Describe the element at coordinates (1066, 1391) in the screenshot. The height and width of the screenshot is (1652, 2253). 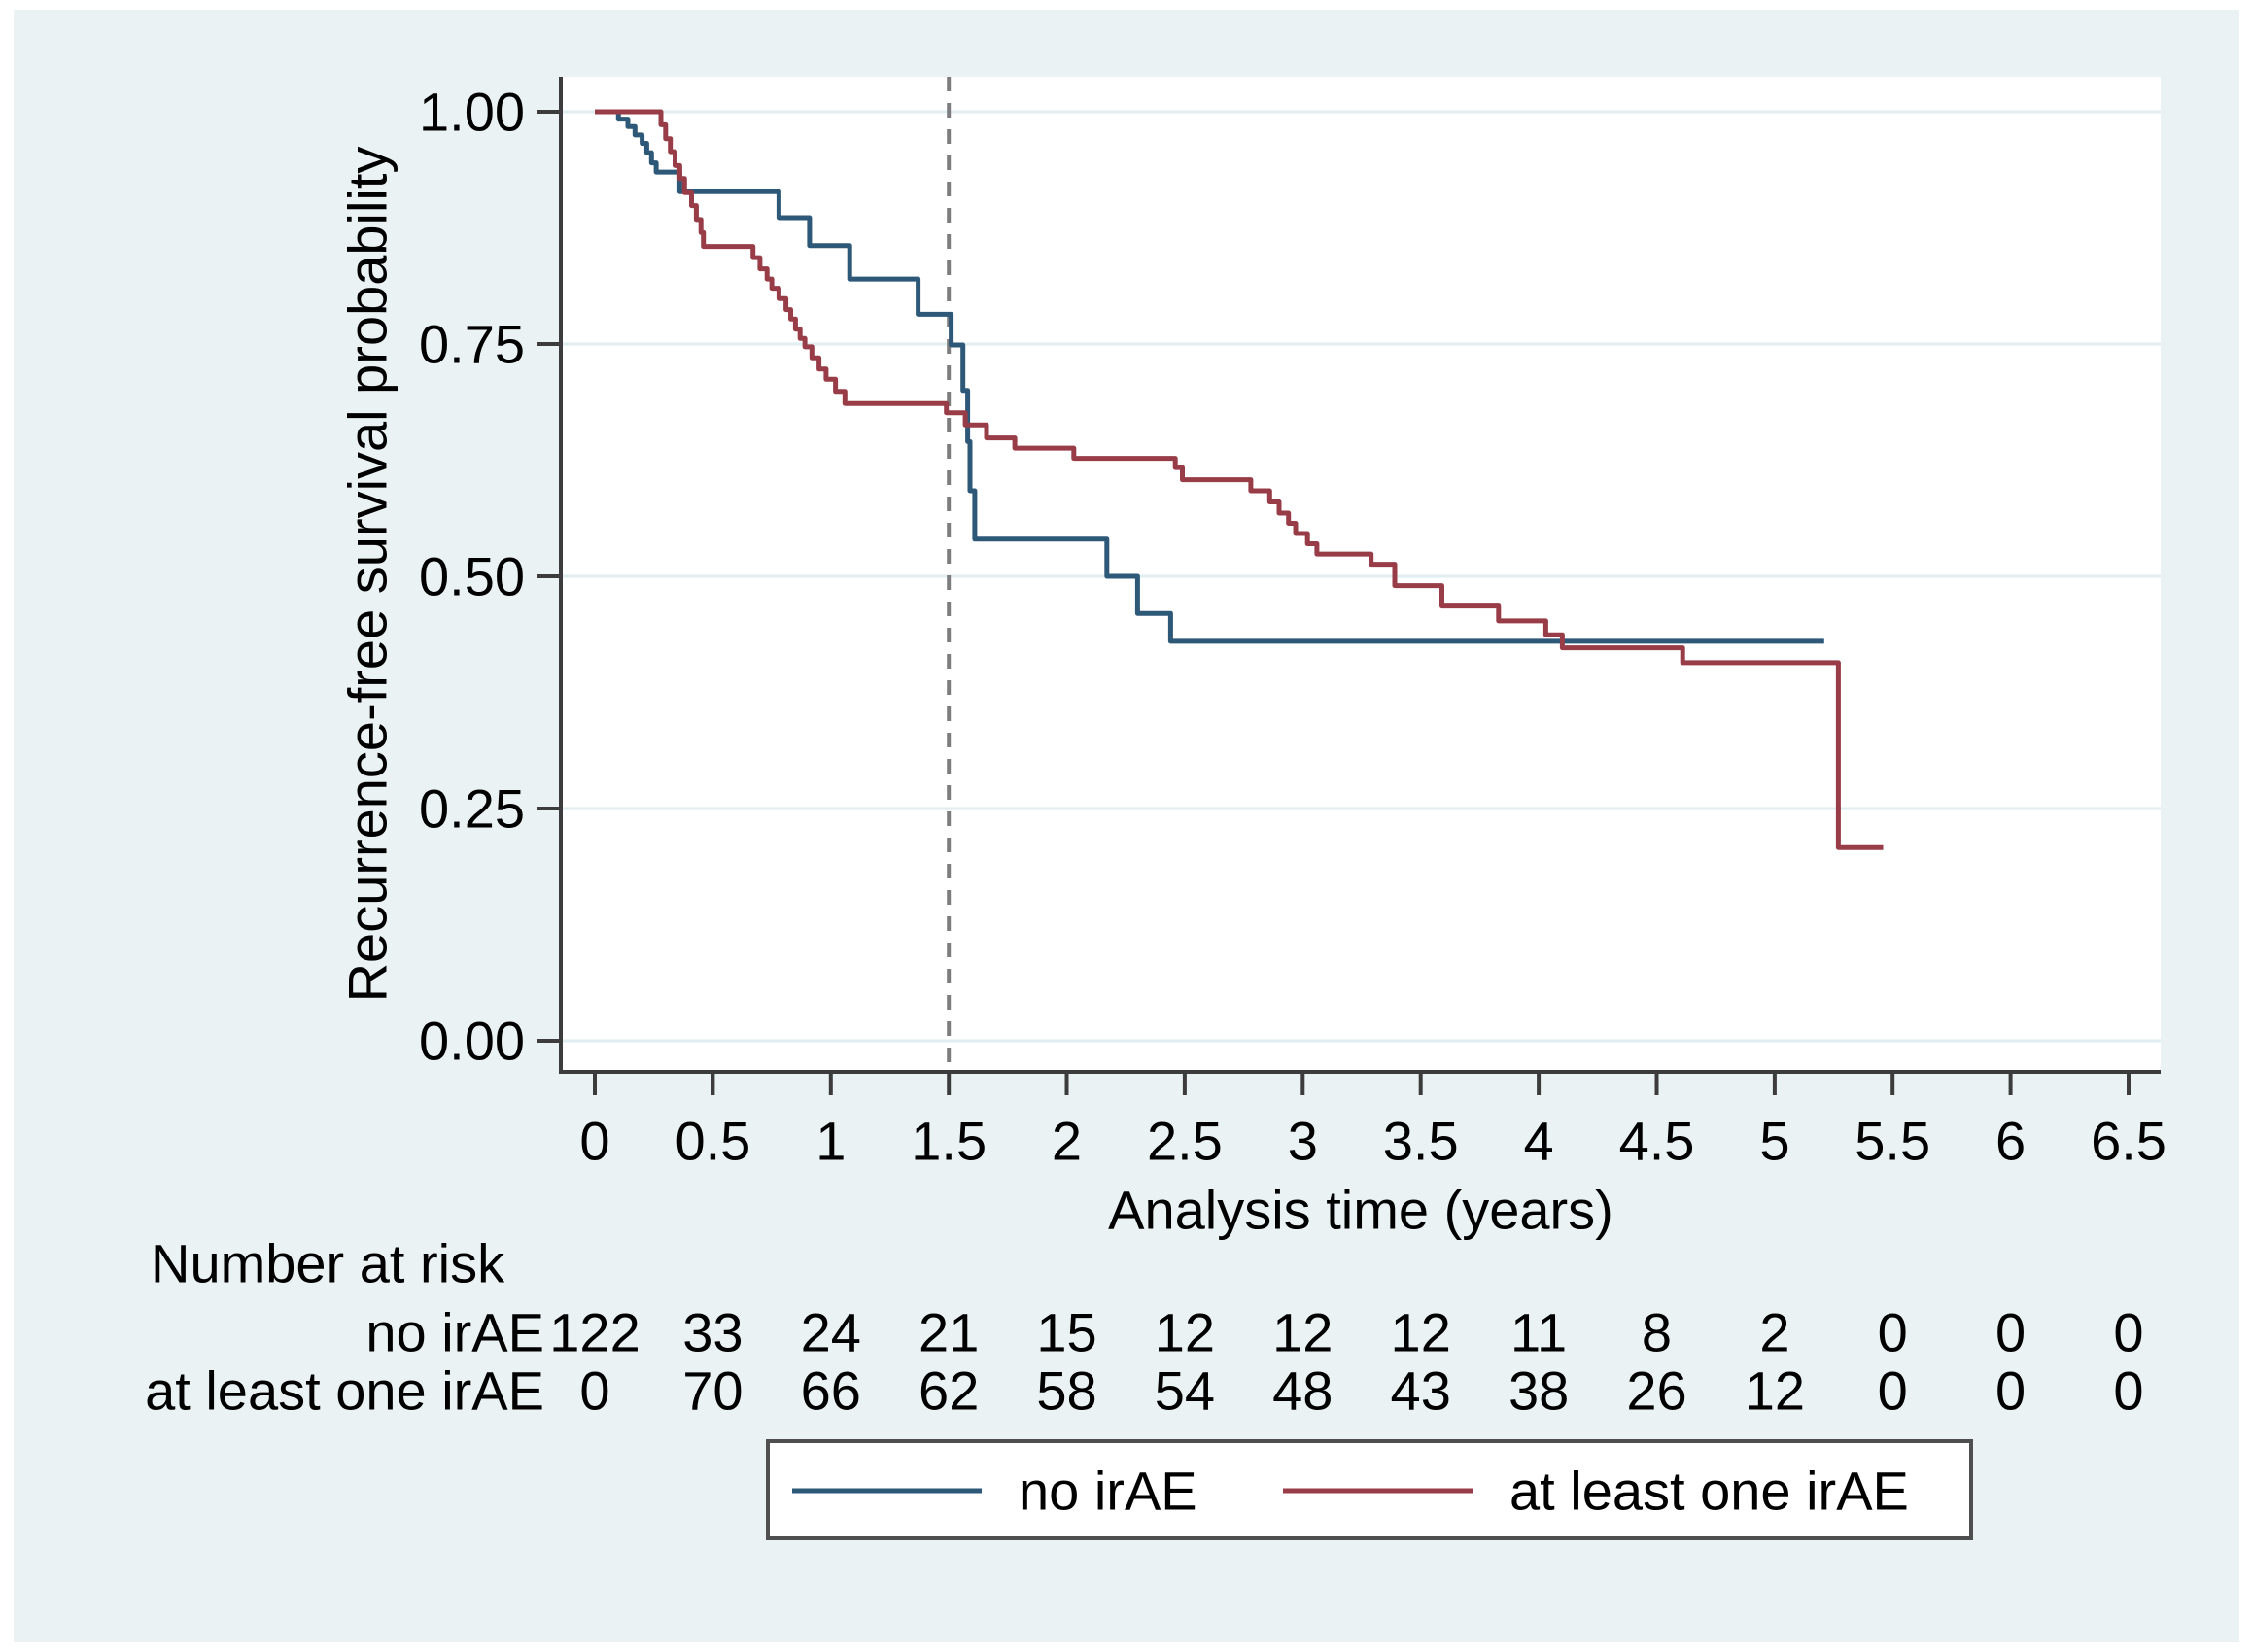
I see `risk-count: 58` at that location.